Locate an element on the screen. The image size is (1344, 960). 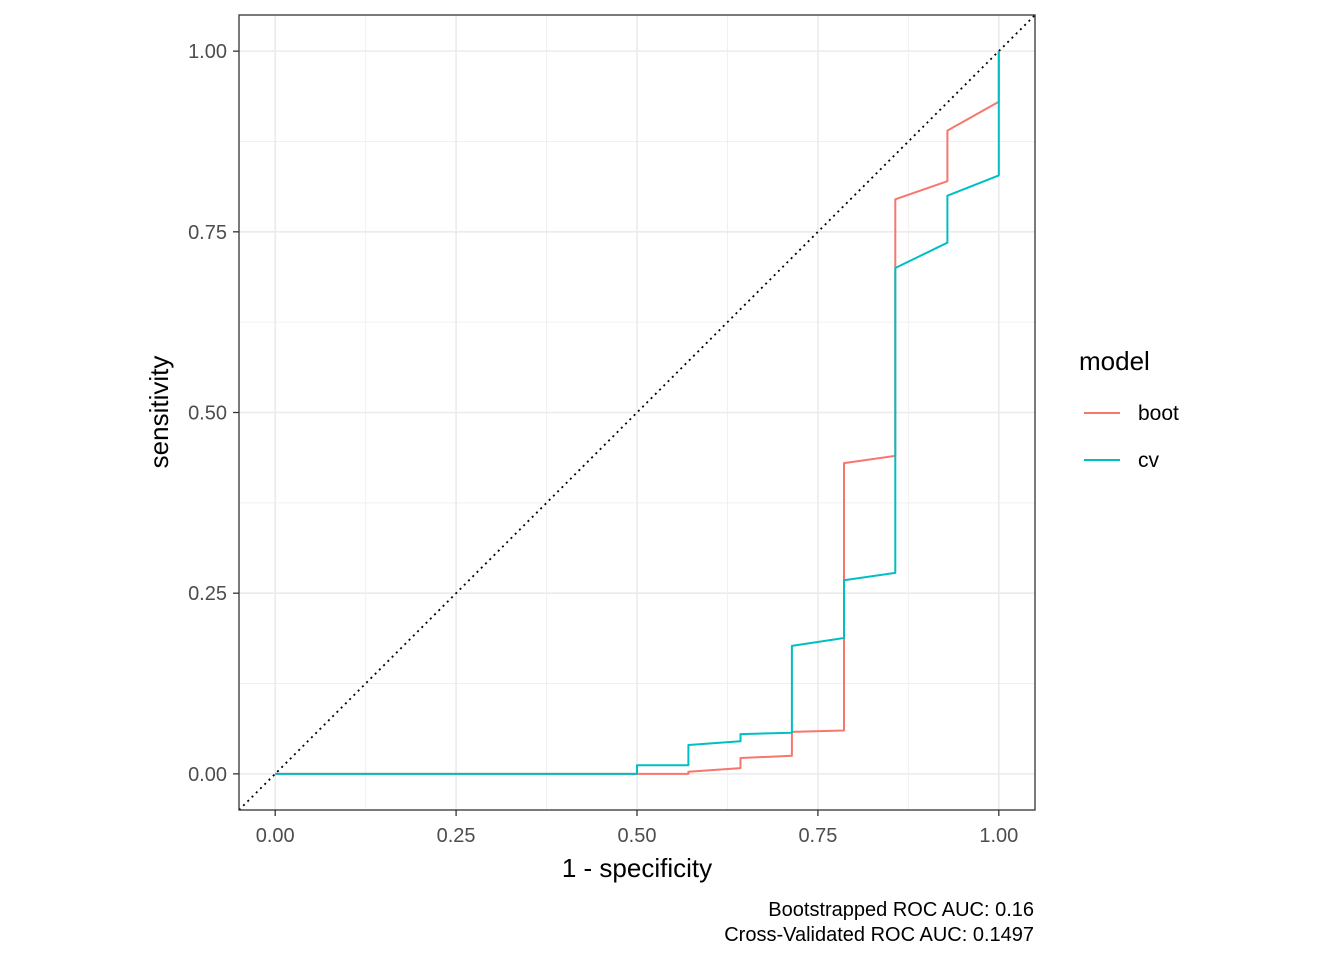
x-axis-ticks: 0.00 0.25 0.50 0.75 1.00 is located at coordinates (637, 828).